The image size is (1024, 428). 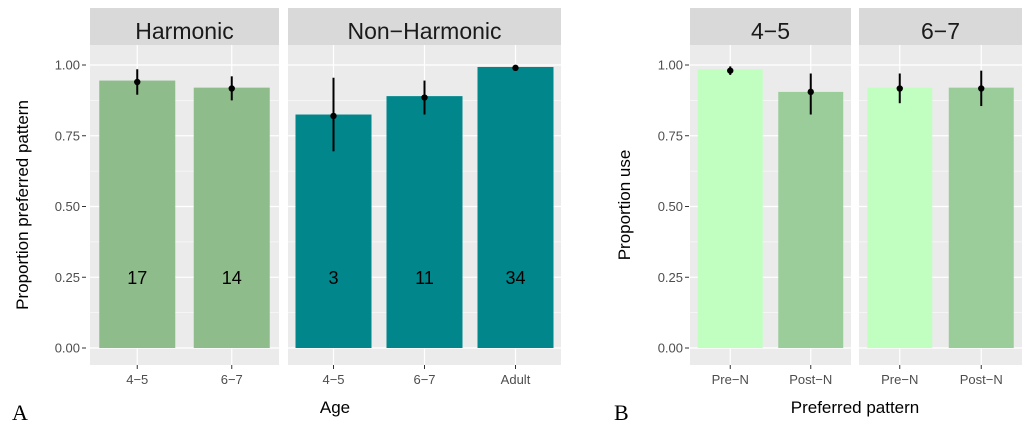 What do you see at coordinates (184, 31) in the screenshot?
I see `facet-title: Harmonic` at bounding box center [184, 31].